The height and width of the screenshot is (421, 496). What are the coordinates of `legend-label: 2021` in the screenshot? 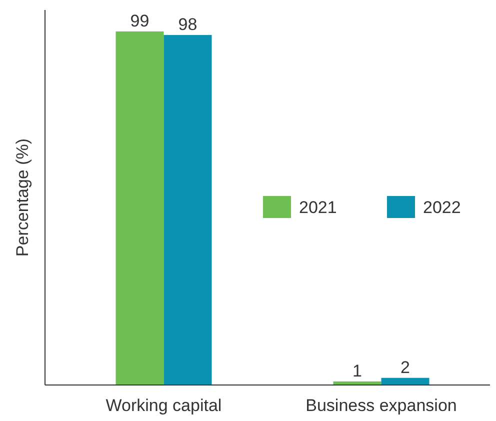 It's located at (318, 207).